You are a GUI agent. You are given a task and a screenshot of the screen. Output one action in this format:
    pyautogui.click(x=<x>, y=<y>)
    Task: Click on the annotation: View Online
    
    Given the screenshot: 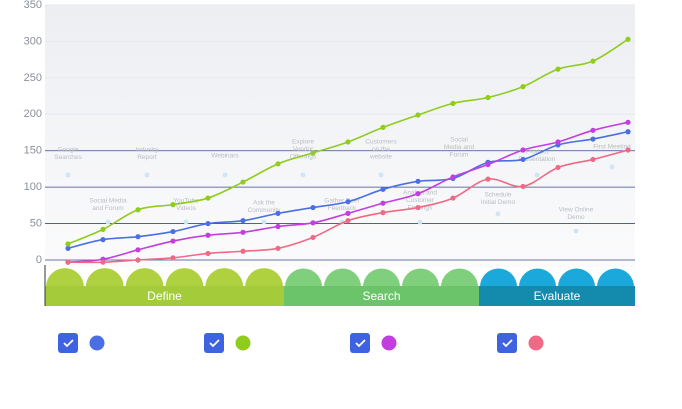 What is the action you would take?
    pyautogui.click(x=576, y=210)
    